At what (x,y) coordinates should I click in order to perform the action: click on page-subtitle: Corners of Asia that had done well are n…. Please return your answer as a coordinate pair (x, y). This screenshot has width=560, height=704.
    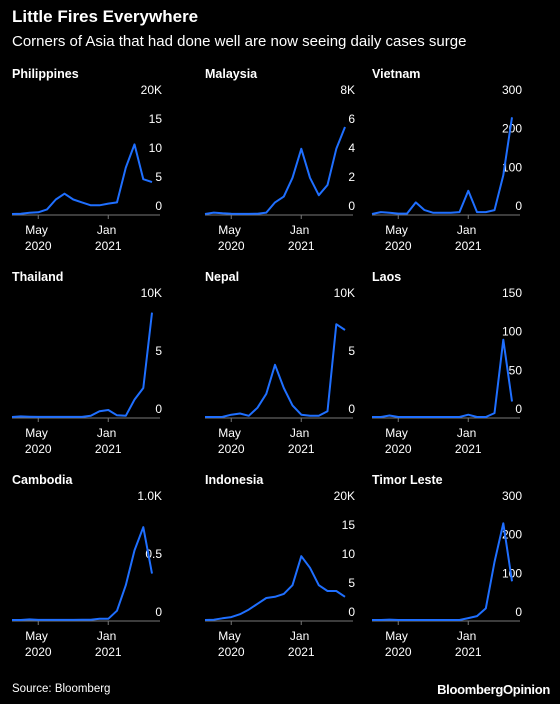
    Looking at the image, I should click on (239, 41).